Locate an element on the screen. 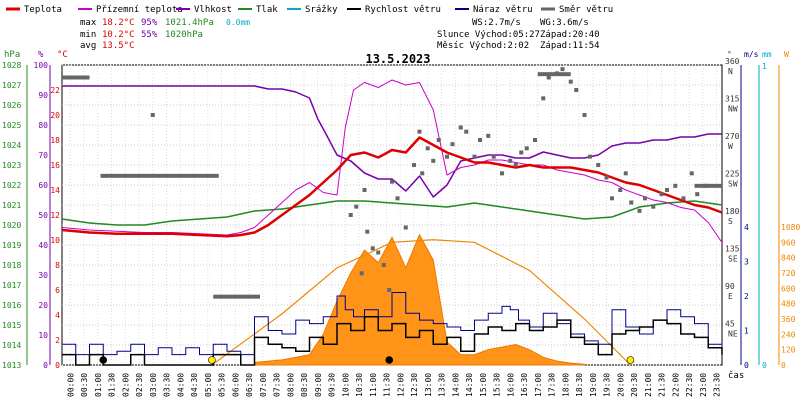 The height and width of the screenshot is (400, 800). tick-label-direction-degree: 45 is located at coordinates (730, 324).